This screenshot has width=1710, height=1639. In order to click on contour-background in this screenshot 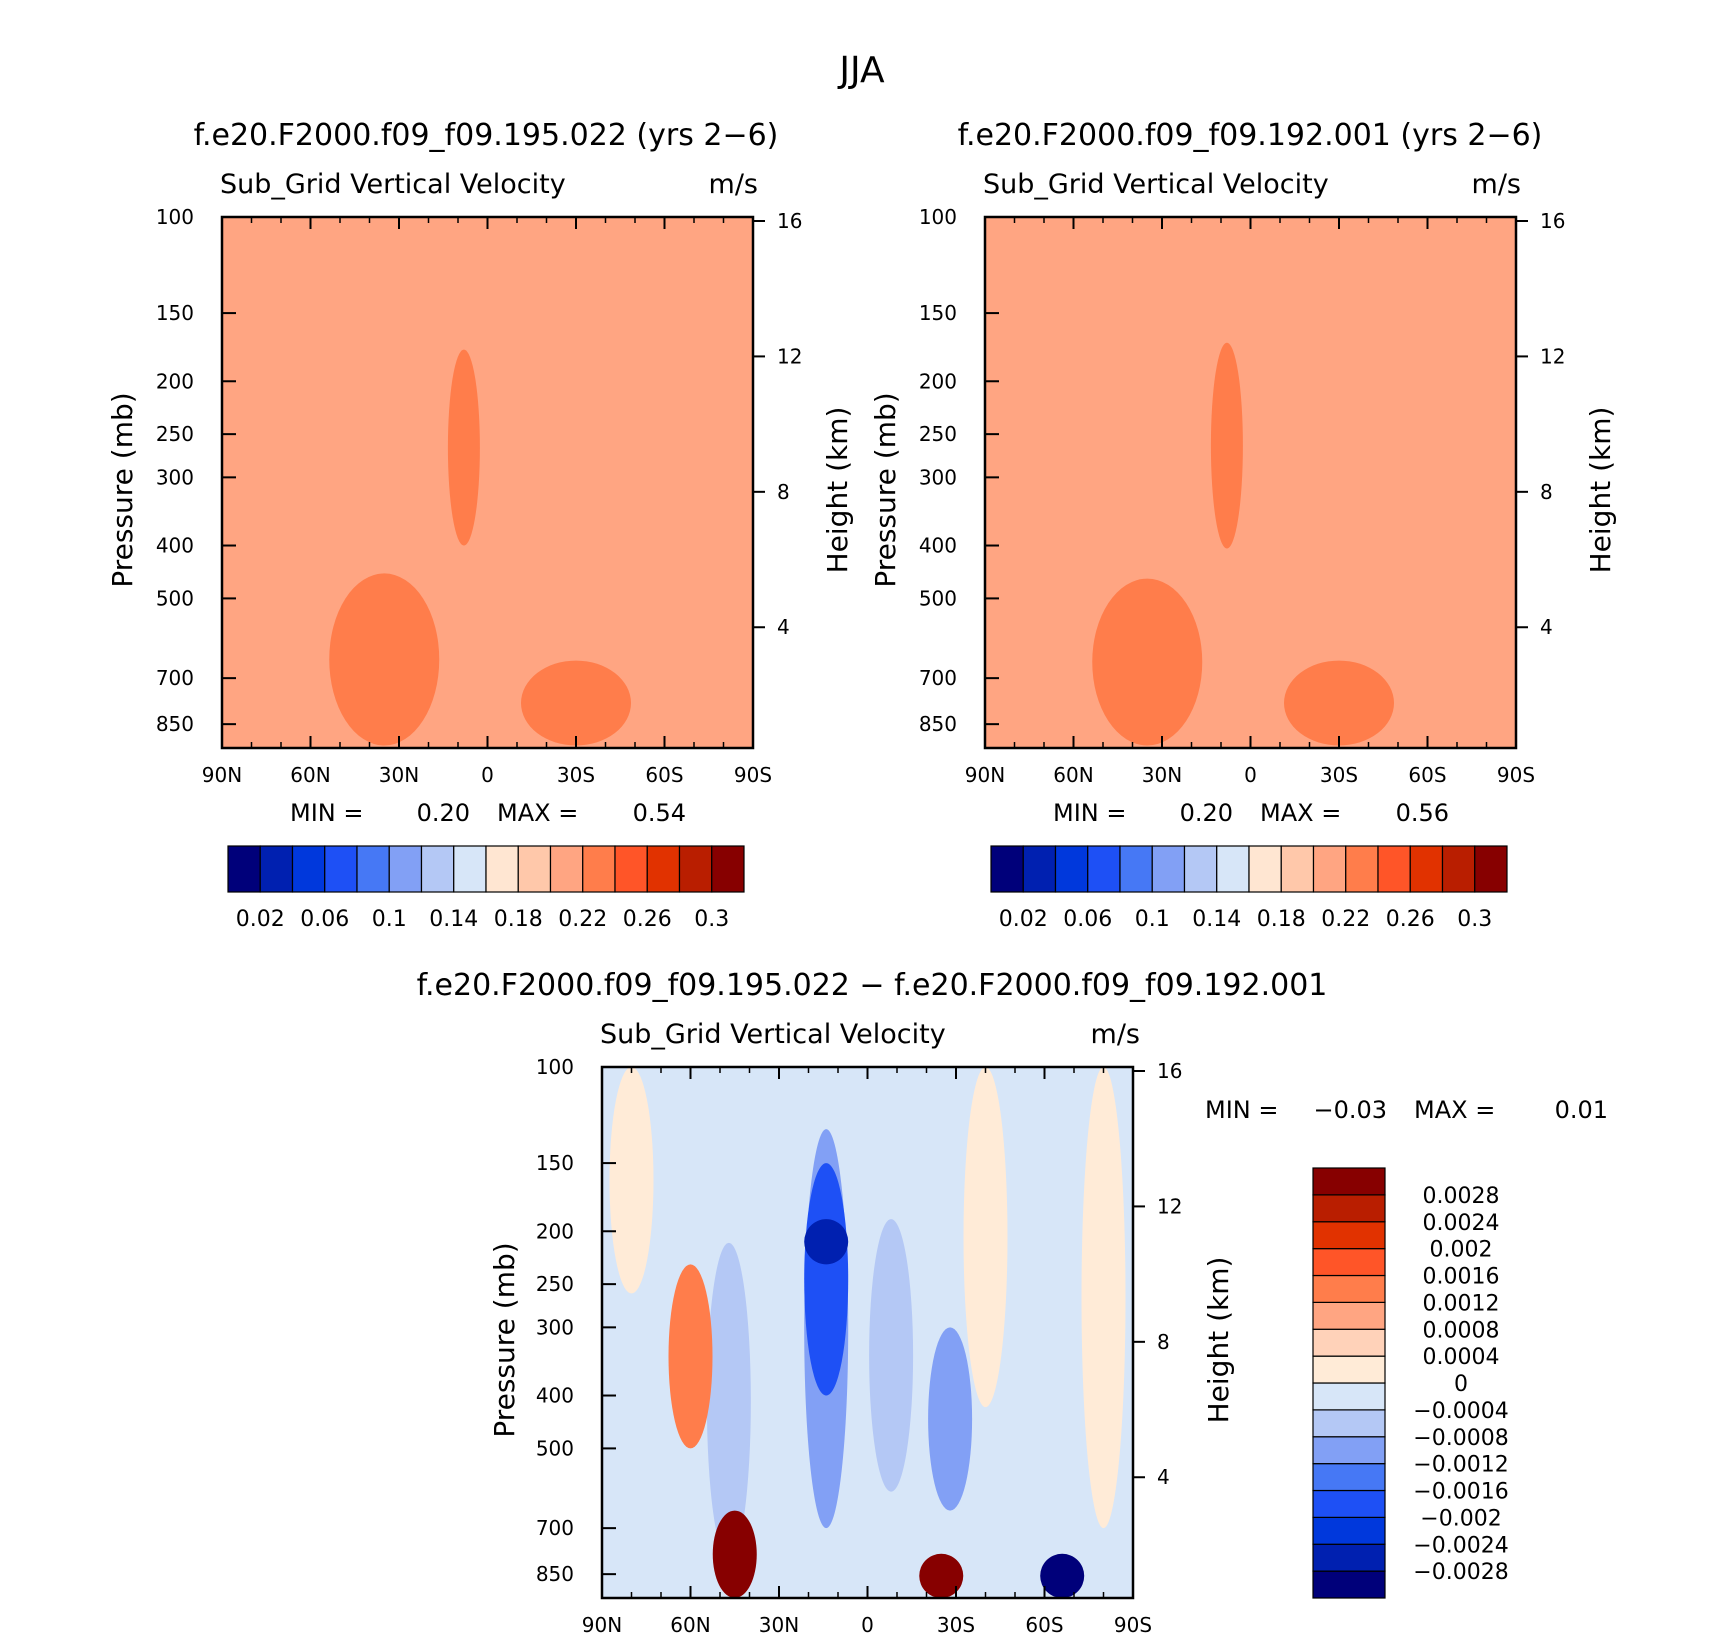, I will do `click(1250, 482)`.